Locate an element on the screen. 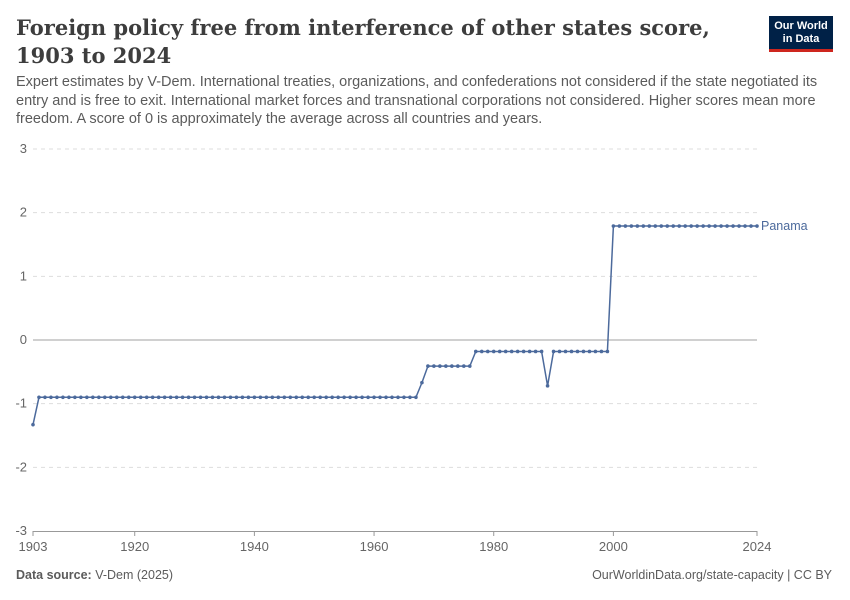 Image resolution: width=850 pixels, height=600 pixels. data-source-value: V-Dem (2025) is located at coordinates (134, 575).